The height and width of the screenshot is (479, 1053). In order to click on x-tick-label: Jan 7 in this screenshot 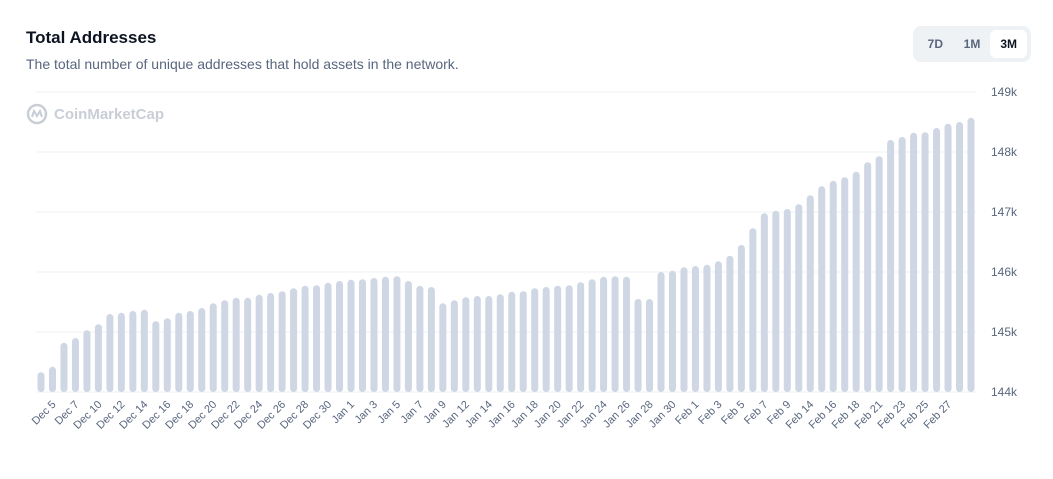, I will do `click(412, 413)`.